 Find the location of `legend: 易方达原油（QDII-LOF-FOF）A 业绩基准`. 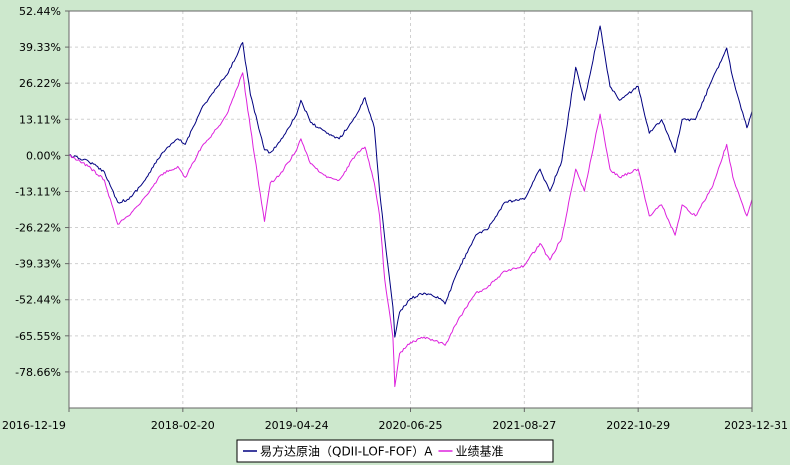

legend: 易方达原油（QDII-LOF-FOF）A 业绩基准 is located at coordinates (395, 451).